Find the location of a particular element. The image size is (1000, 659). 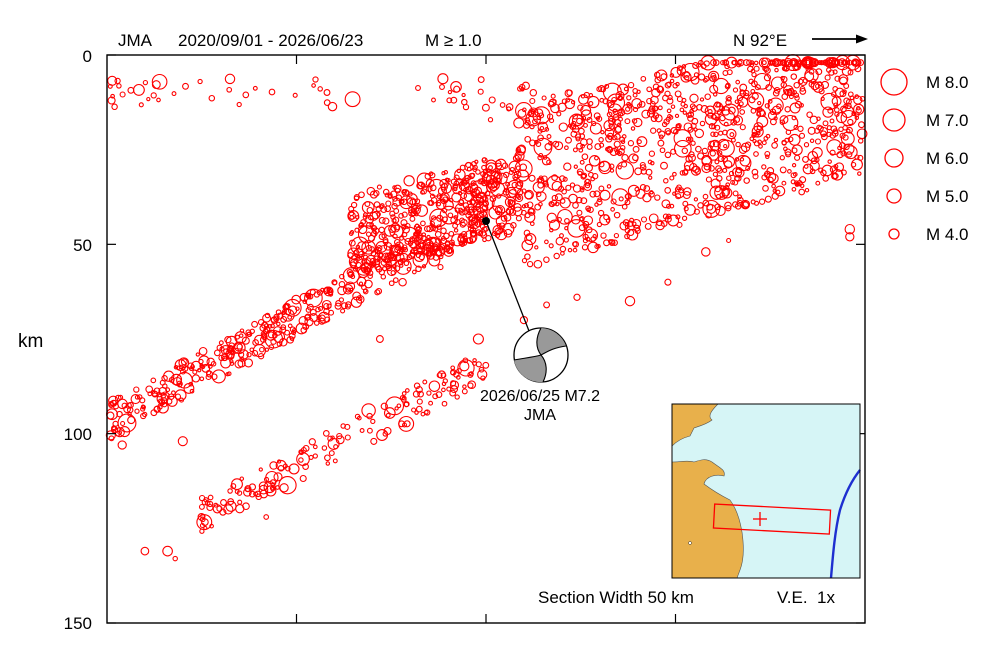

period-label: 2020/09/01 - 2026/06/23 is located at coordinates (270, 40).